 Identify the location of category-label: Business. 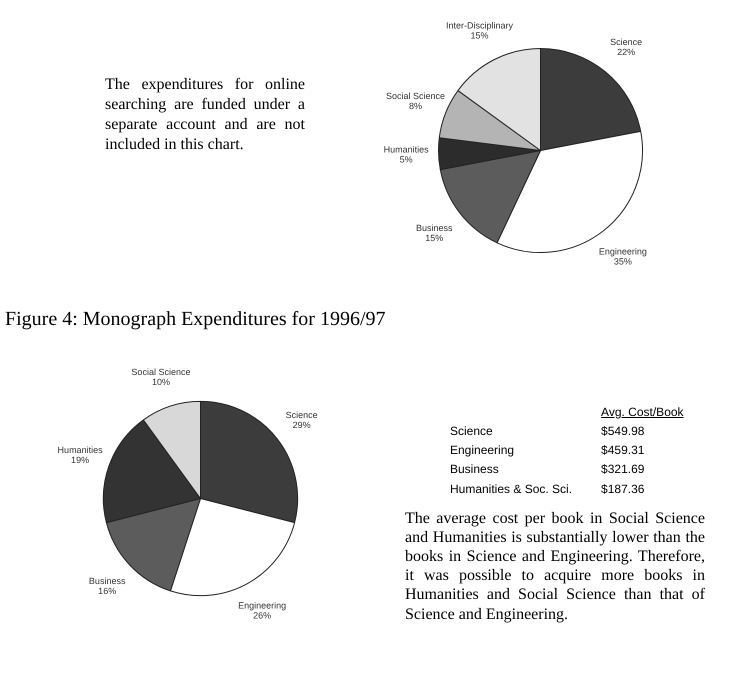
(475, 469).